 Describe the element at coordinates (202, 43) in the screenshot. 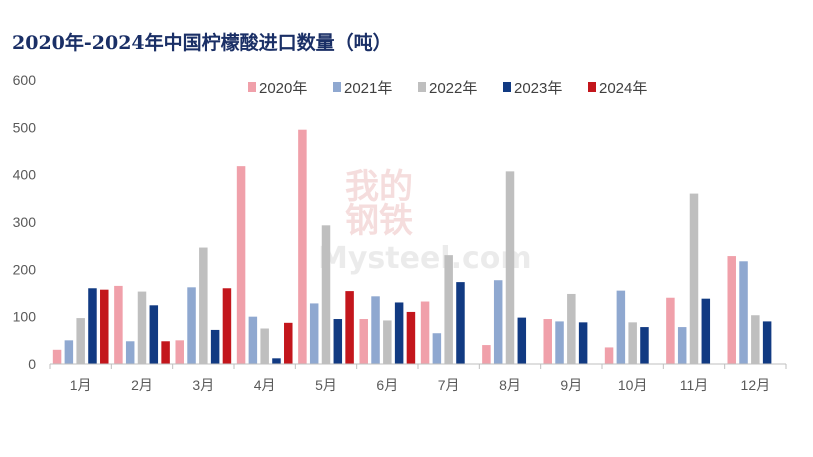

I see `chart-title: 2020年-2024年中国柠檬酸进口数量（吨）` at that location.